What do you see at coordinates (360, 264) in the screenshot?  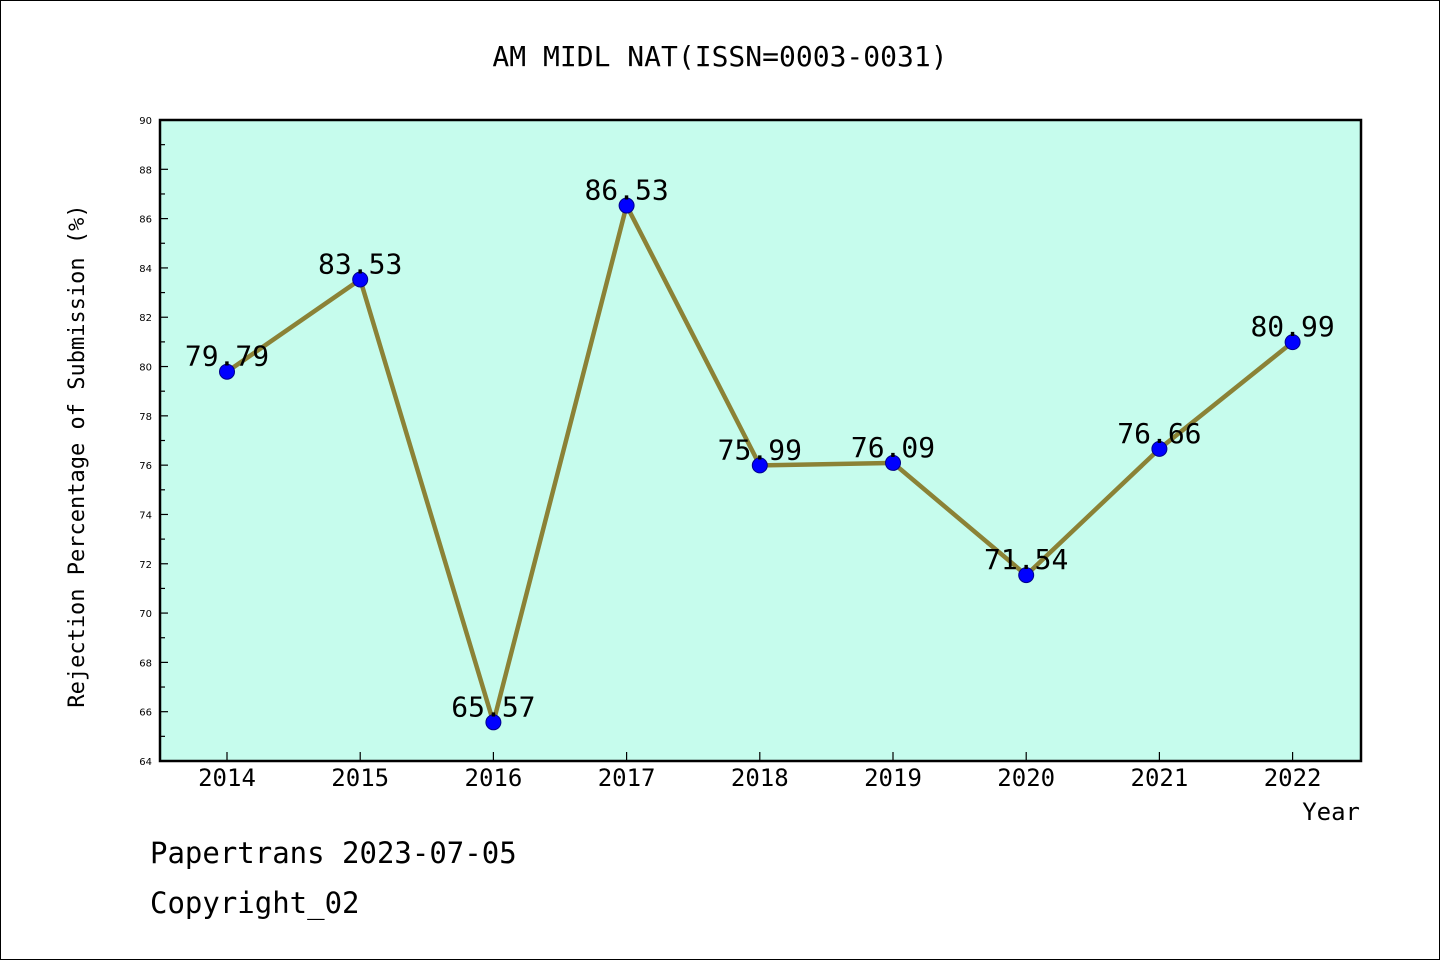 I see `data-label: 83.53` at bounding box center [360, 264].